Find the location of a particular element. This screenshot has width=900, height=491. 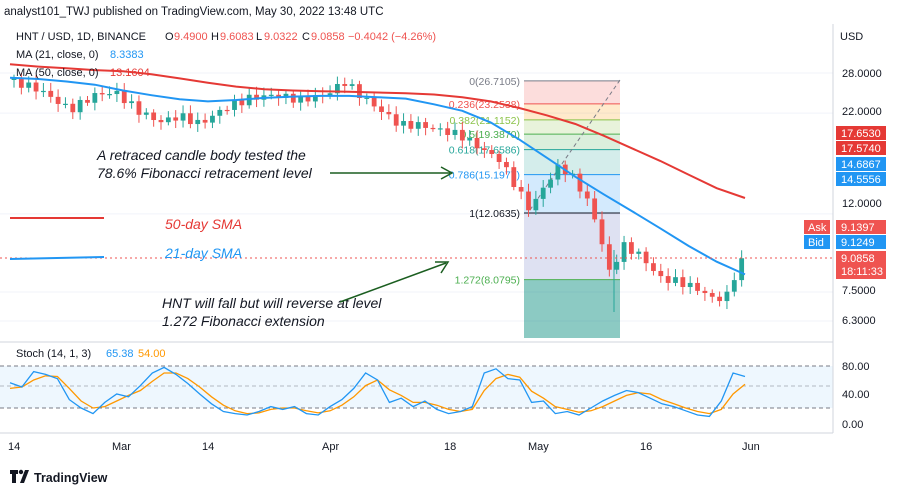

stoch-k-value: 65.38 is located at coordinates (120, 354).